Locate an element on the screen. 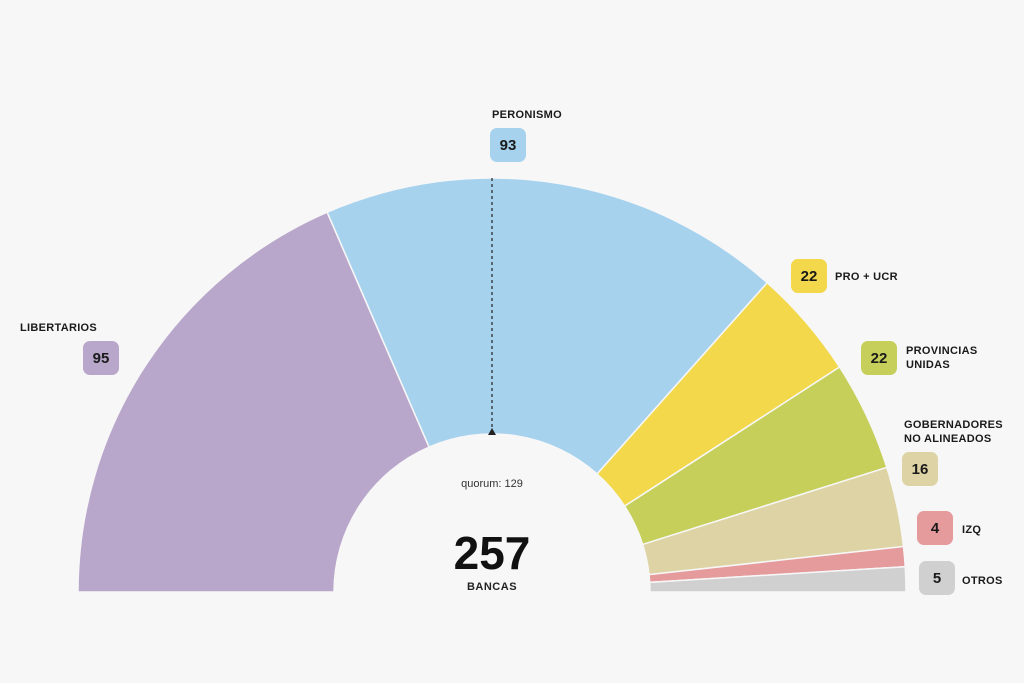 Image resolution: width=1024 pixels, height=683 pixels. party-label-izq: IZQ is located at coordinates (972, 530).